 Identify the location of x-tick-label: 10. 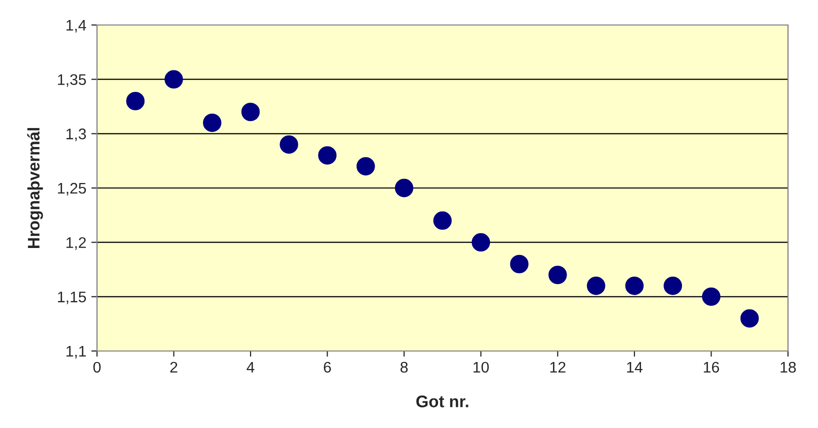
(481, 367).